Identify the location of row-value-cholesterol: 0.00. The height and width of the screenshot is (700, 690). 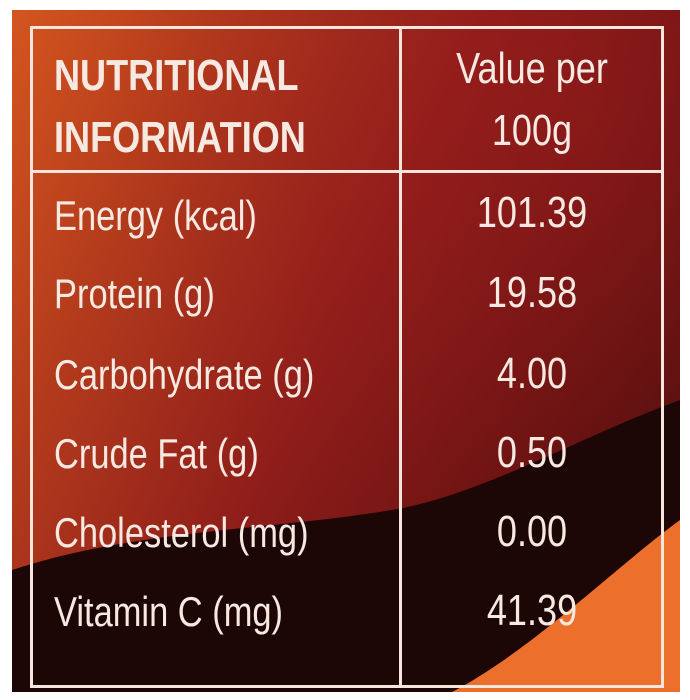
(532, 531).